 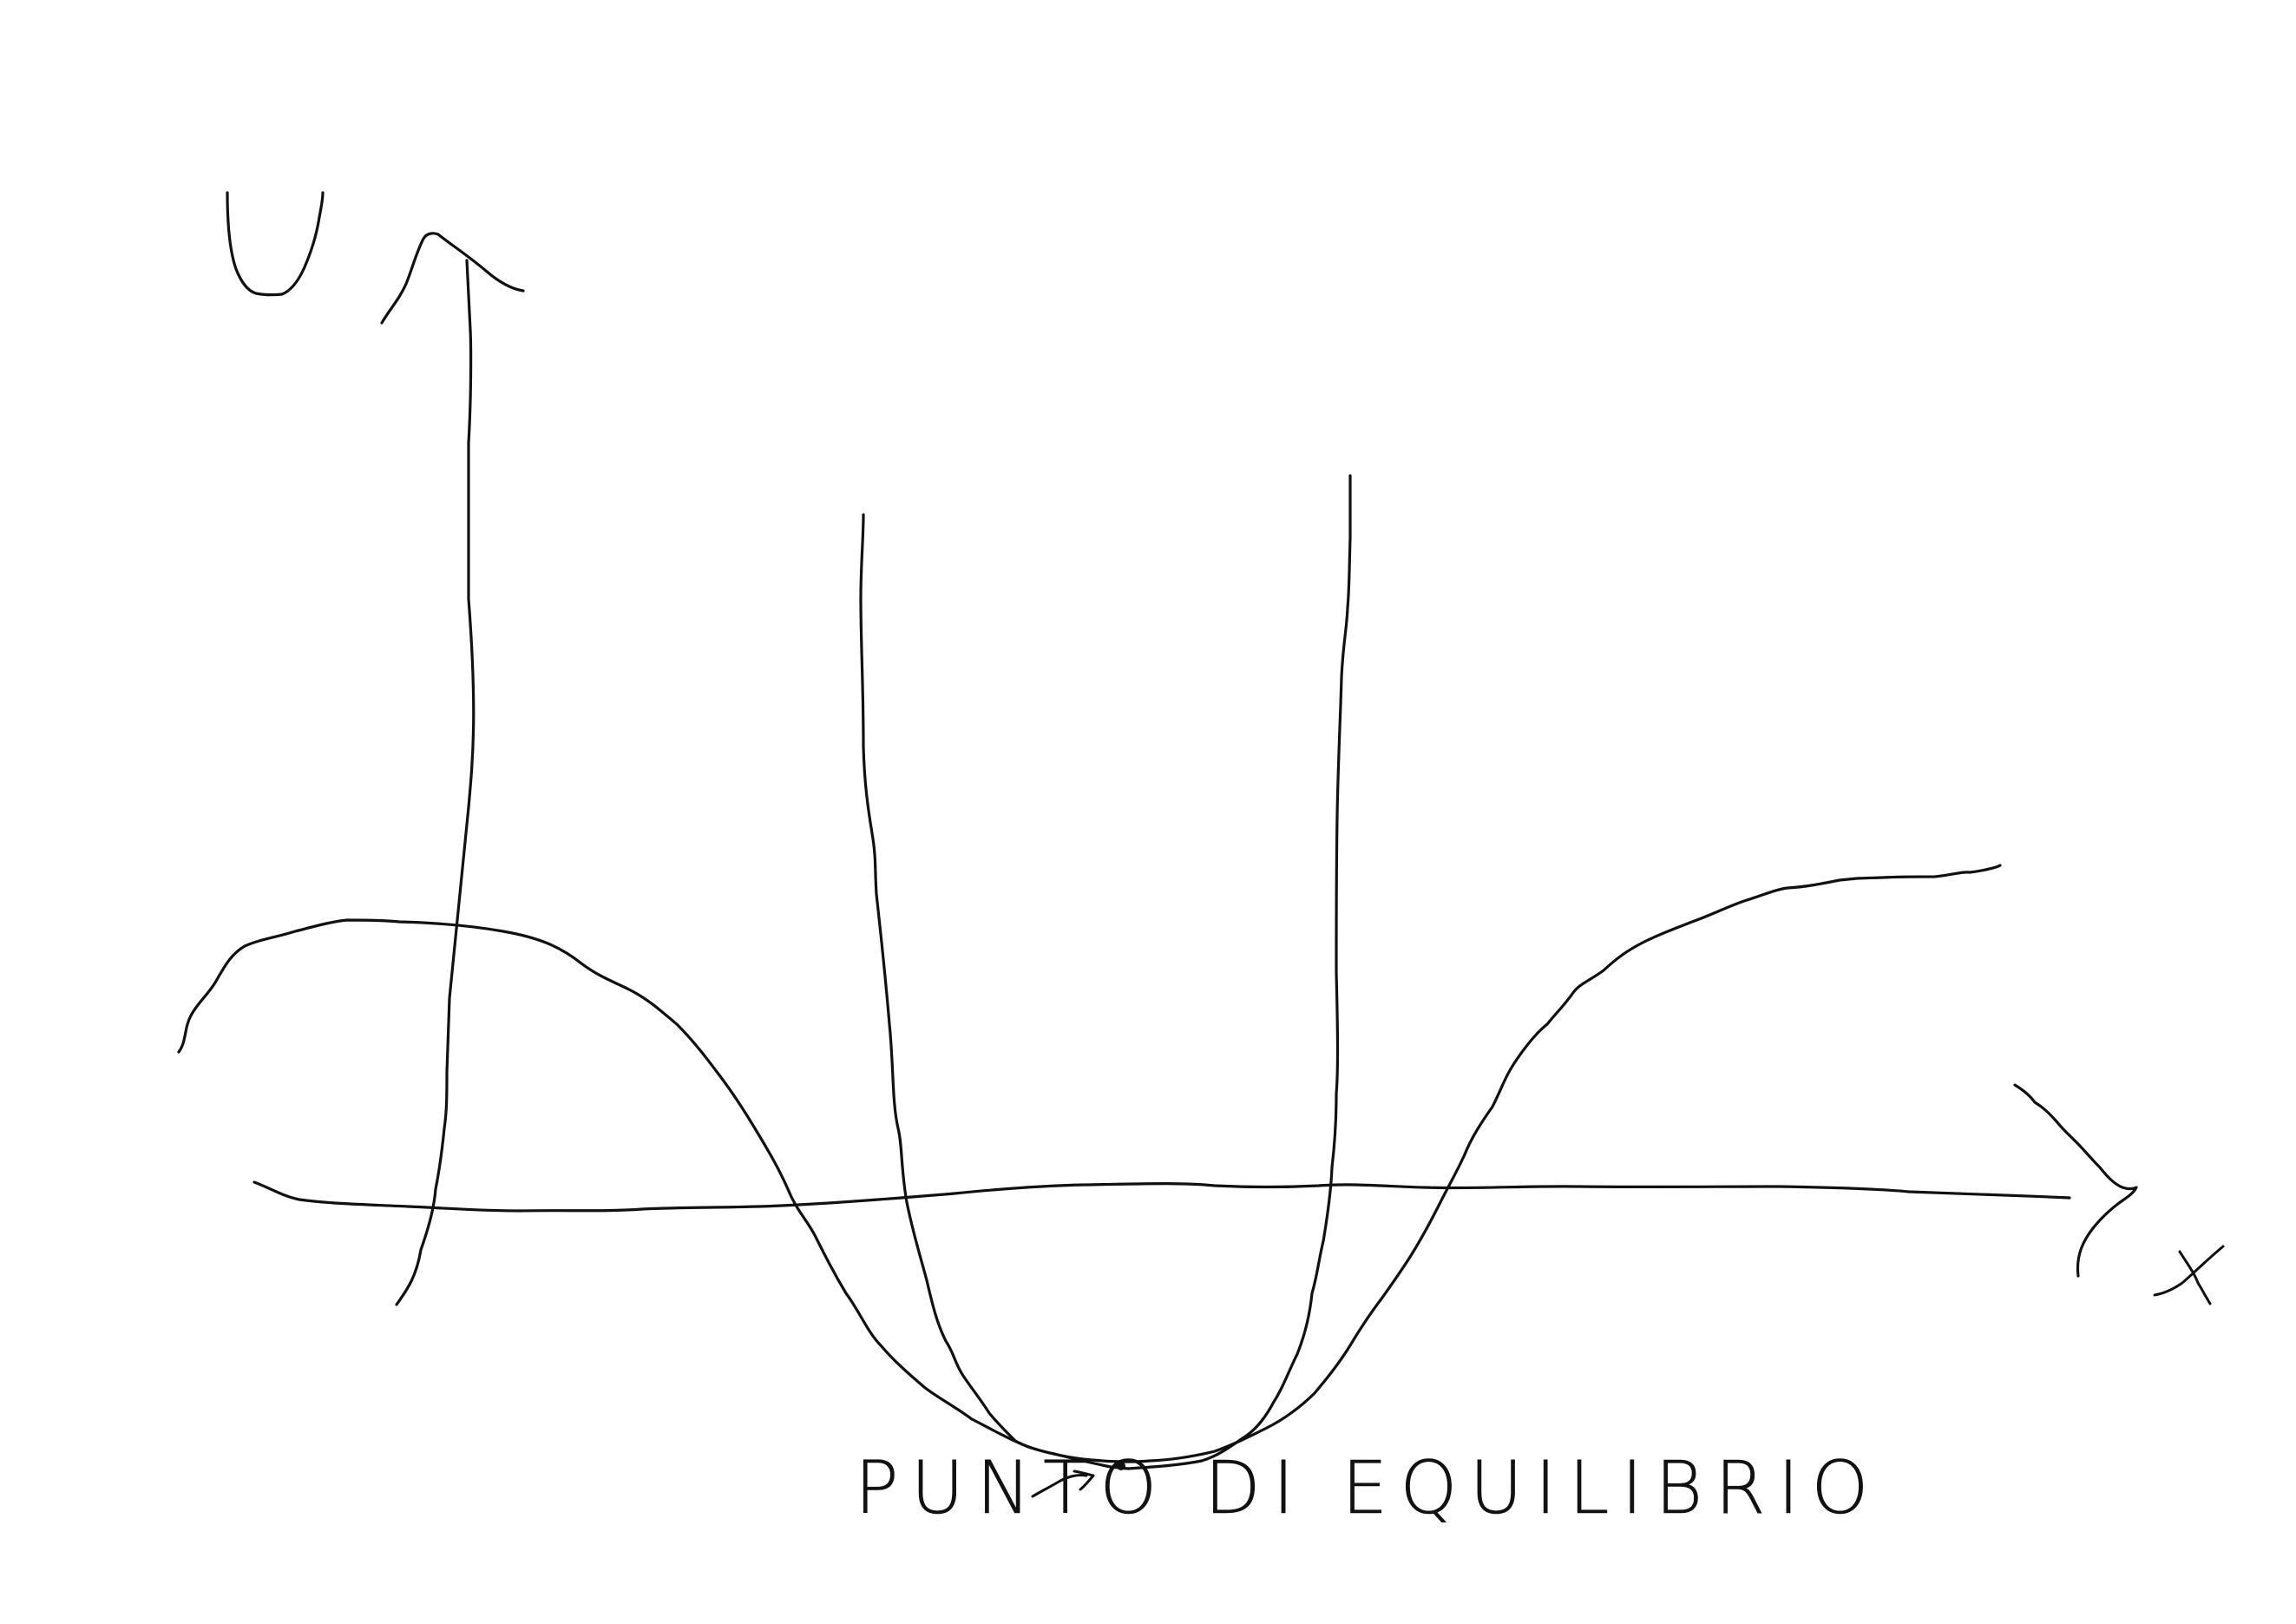 I want to click on y-axis-arrowhead, so click(x=452, y=278).